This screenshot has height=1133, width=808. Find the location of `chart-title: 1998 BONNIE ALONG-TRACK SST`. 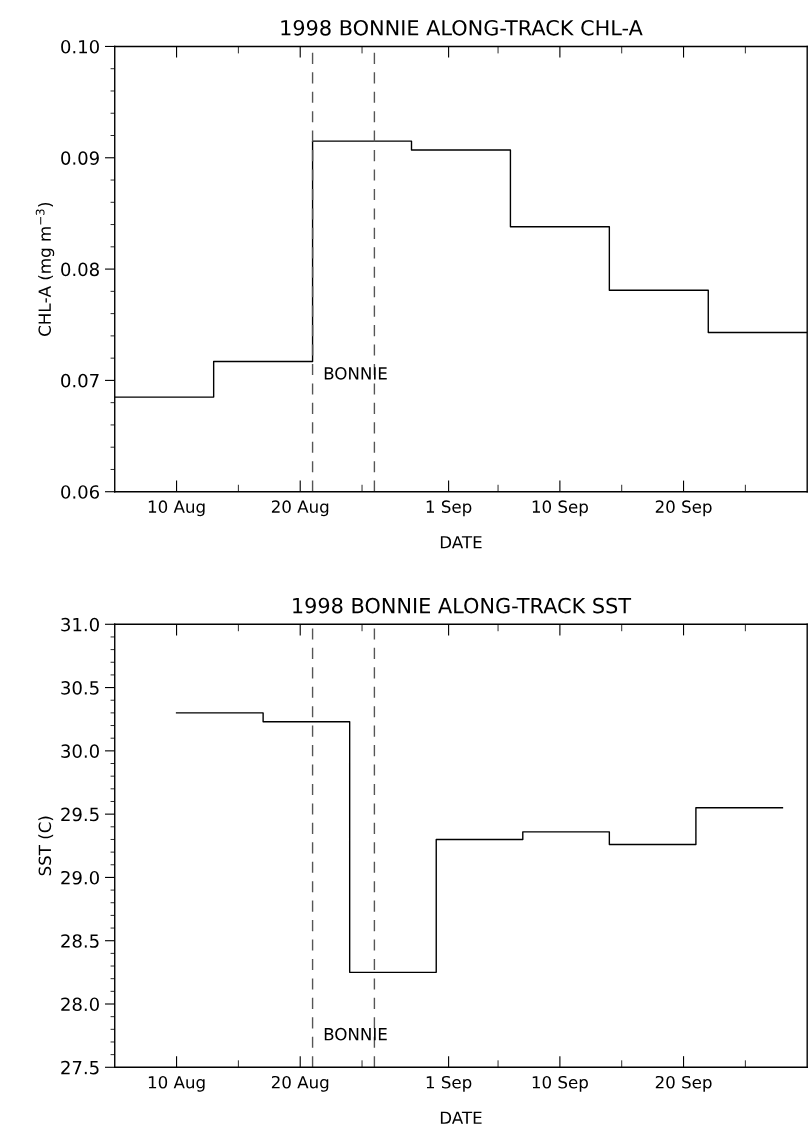

chart-title: 1998 BONNIE ALONG-TRACK SST is located at coordinates (462, 605).